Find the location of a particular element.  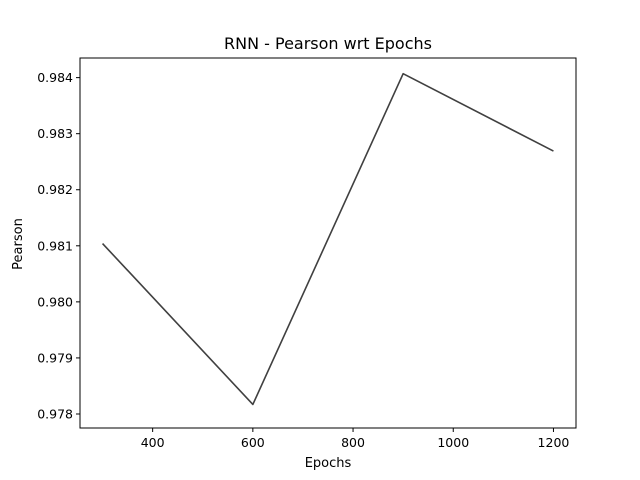

x-axis-ticks: 400 600 800 1000 1200 is located at coordinates (355, 439).